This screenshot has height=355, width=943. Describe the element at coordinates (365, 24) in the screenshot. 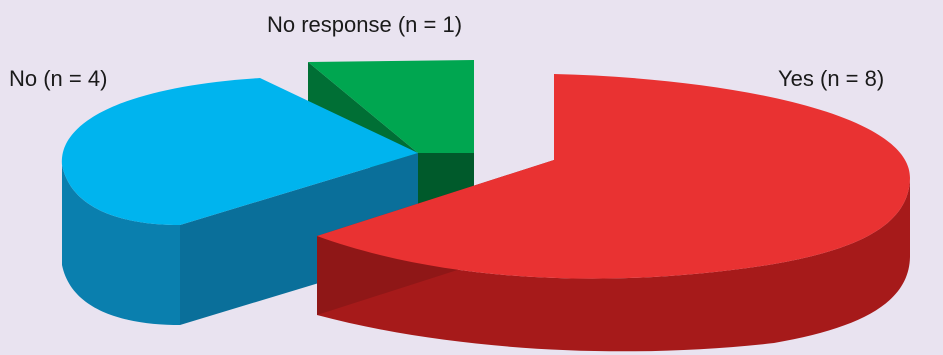

I see `label-no-response: No response (n = 1)` at that location.